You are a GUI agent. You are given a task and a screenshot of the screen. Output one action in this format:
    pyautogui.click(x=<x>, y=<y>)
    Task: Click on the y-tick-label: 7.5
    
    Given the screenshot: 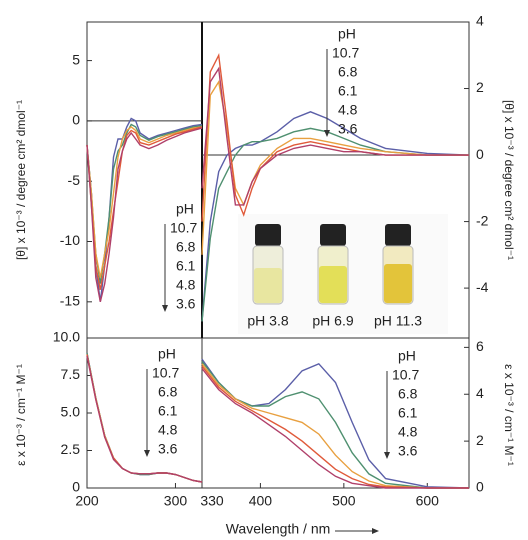 What is the action you would take?
    pyautogui.click(x=71, y=374)
    